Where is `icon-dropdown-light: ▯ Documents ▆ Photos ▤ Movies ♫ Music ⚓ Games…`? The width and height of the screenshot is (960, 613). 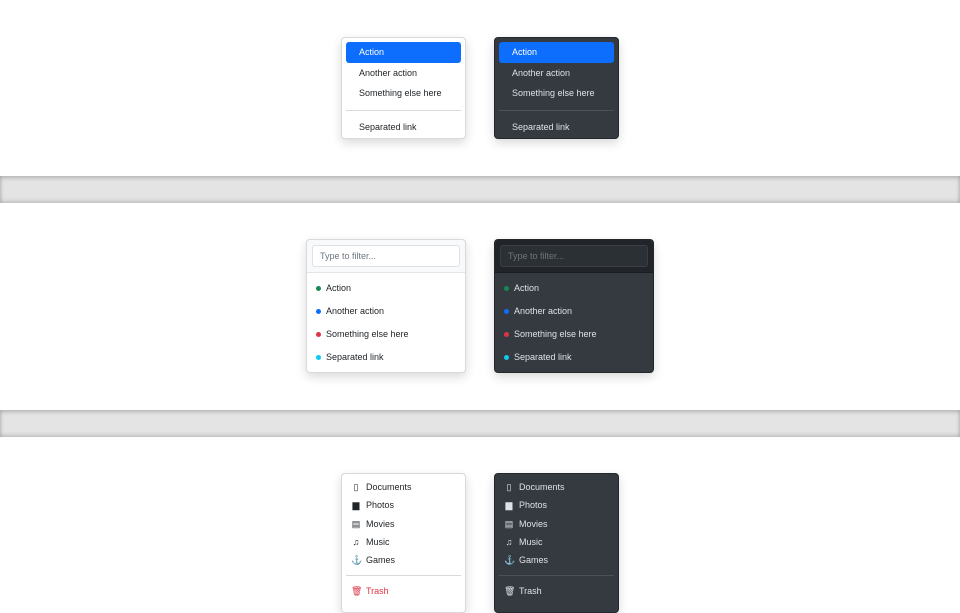 icon-dropdown-light: ▯ Documents ▆ Photos ▤ Movies ♫ Music ⚓ Games… is located at coordinates (403, 543).